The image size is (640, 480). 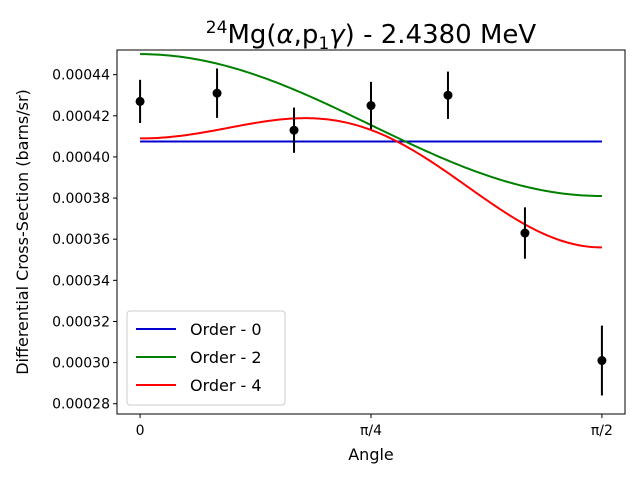 I want to click on title-projectile: α, so click(x=285, y=35).